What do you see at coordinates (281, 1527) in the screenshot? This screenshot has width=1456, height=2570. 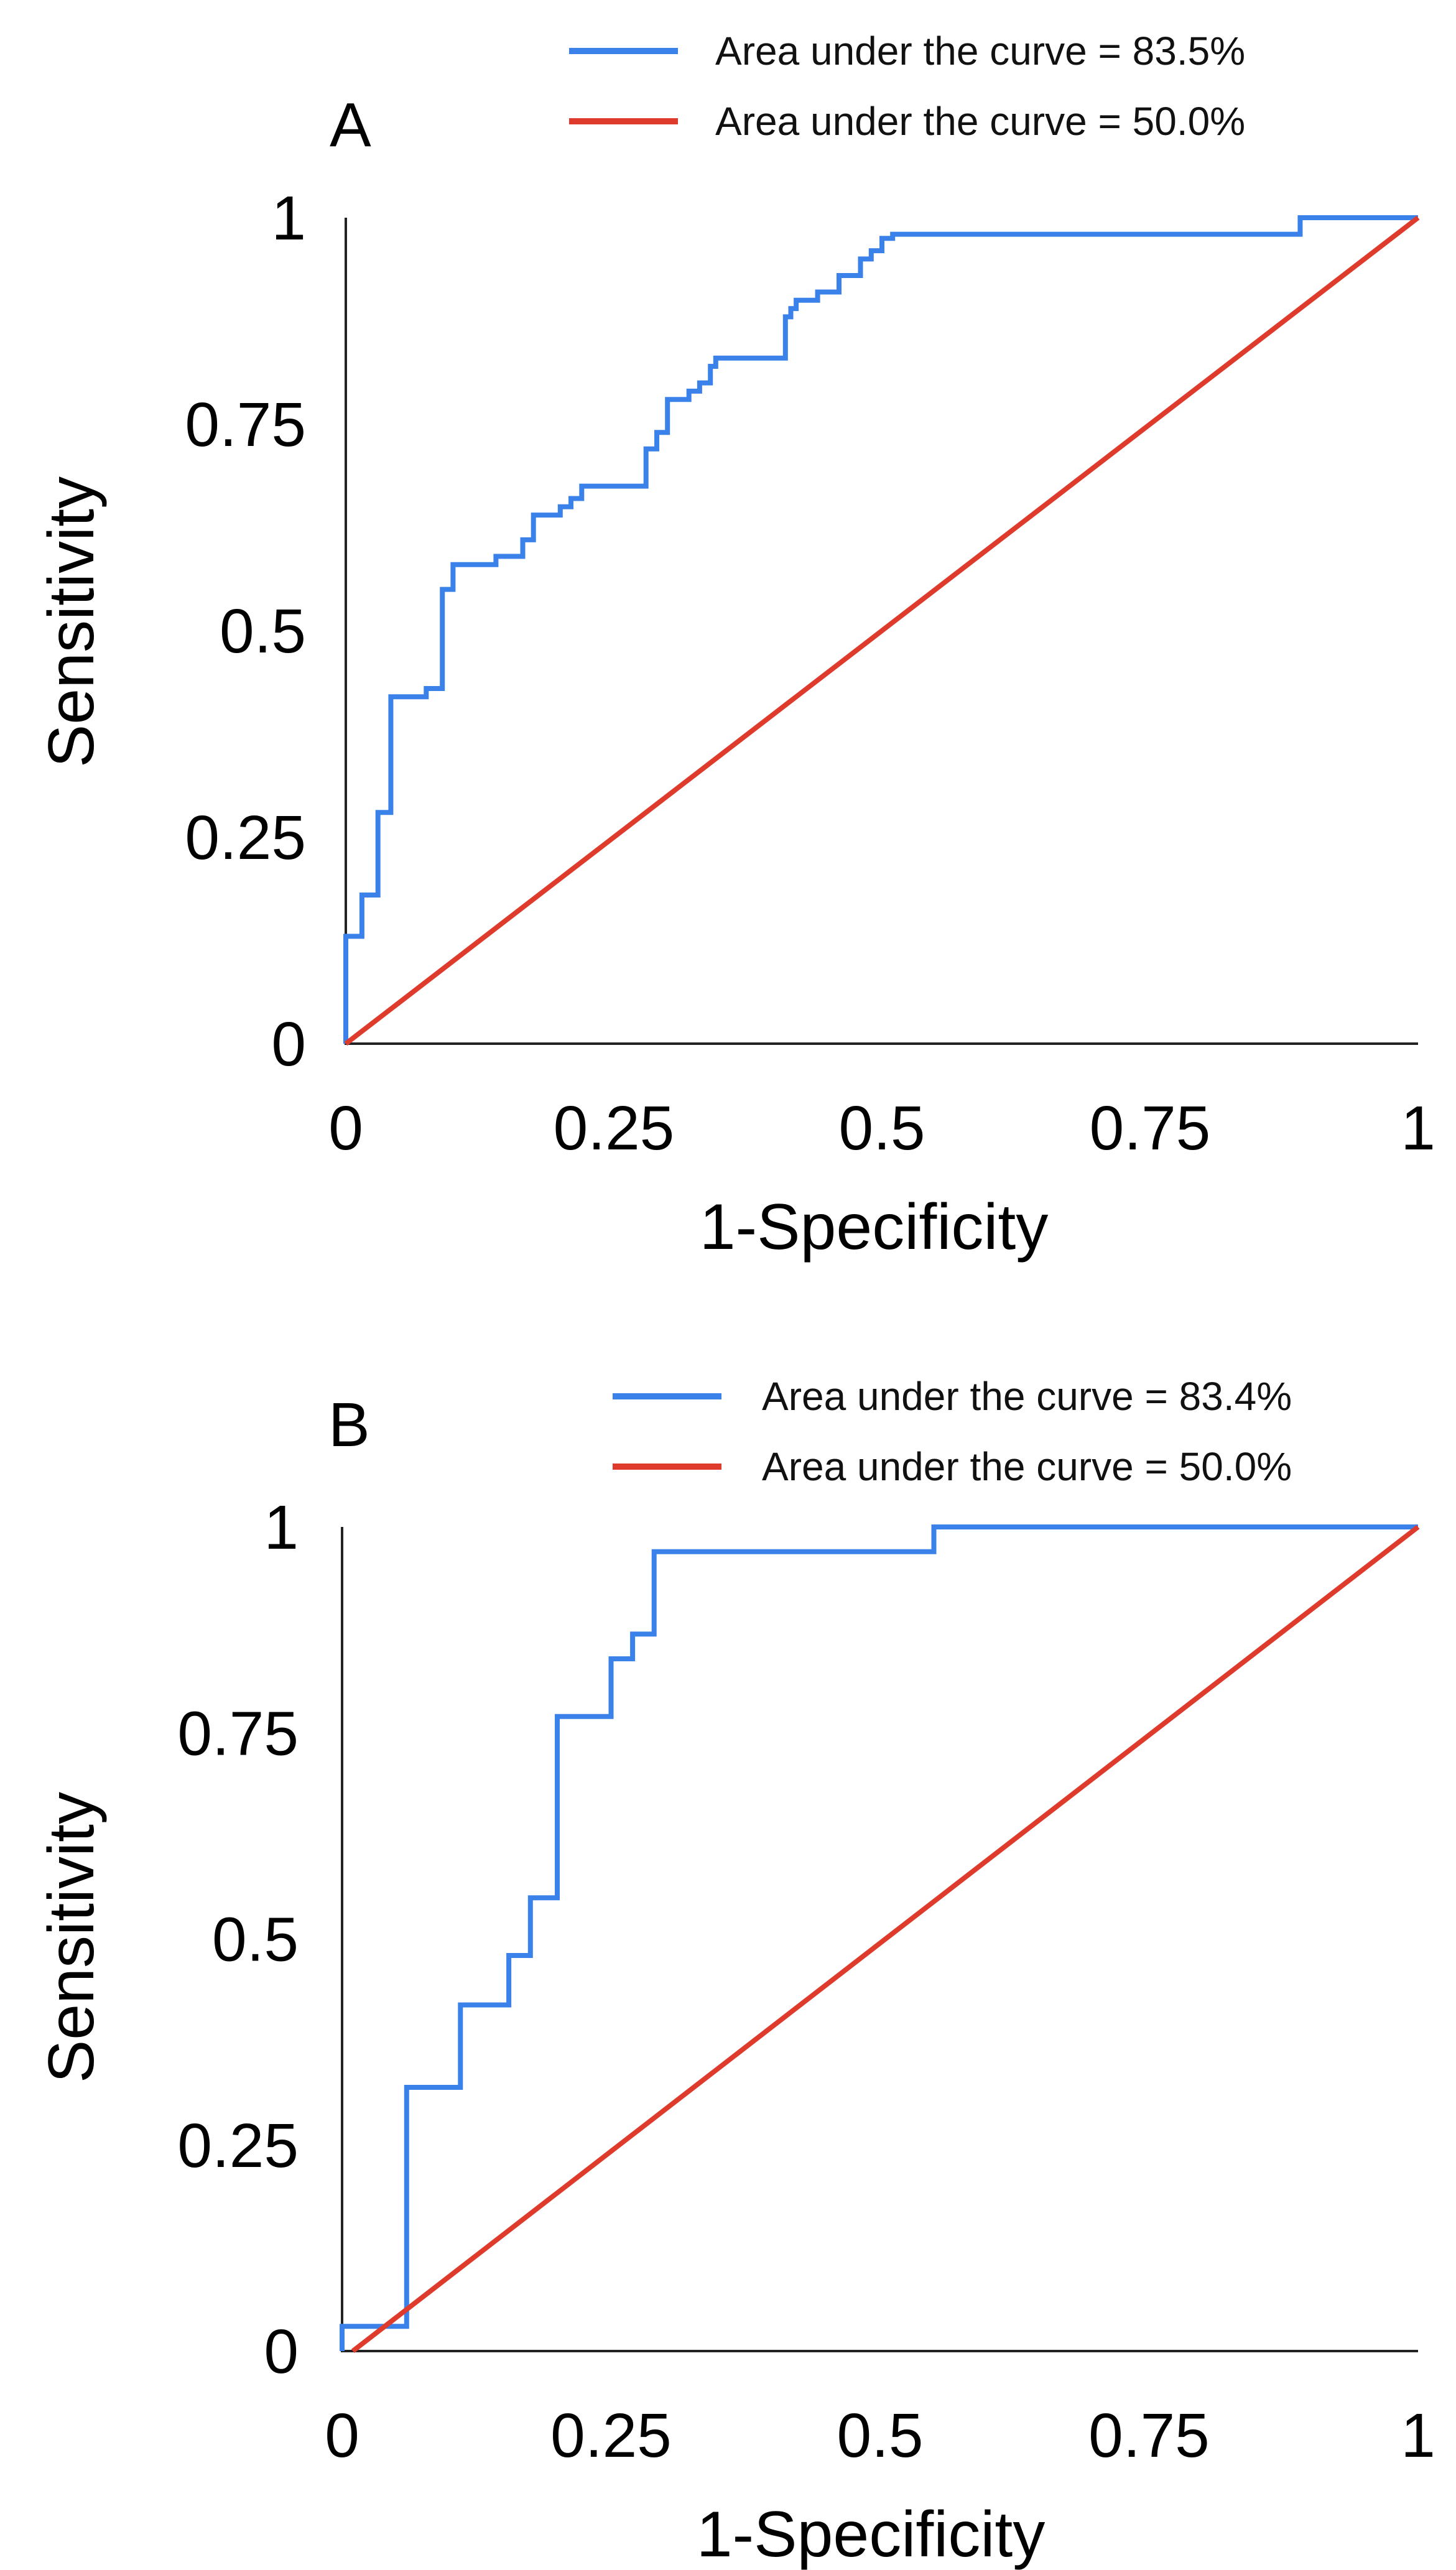 I see `panel-b-y-tick-label: 1` at bounding box center [281, 1527].